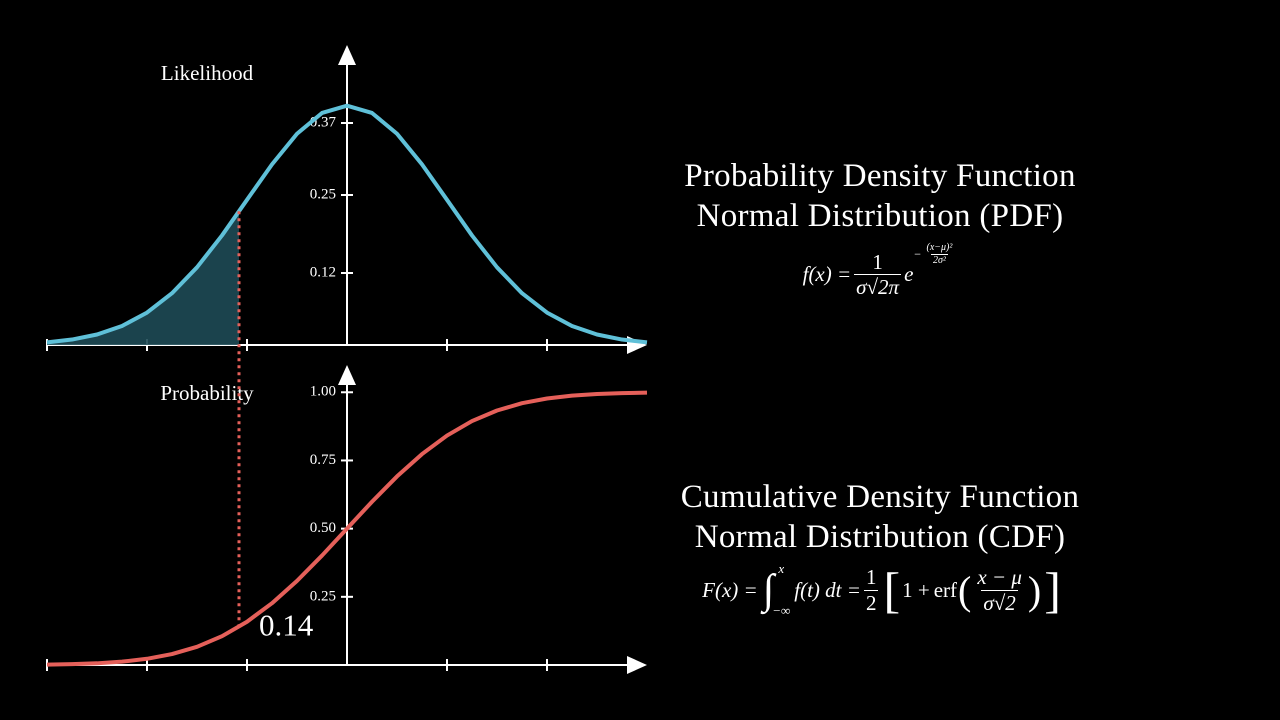 Image resolution: width=1280 pixels, height=720 pixels. I want to click on exponent: − (x−μ)² 2σ², so click(935, 254).